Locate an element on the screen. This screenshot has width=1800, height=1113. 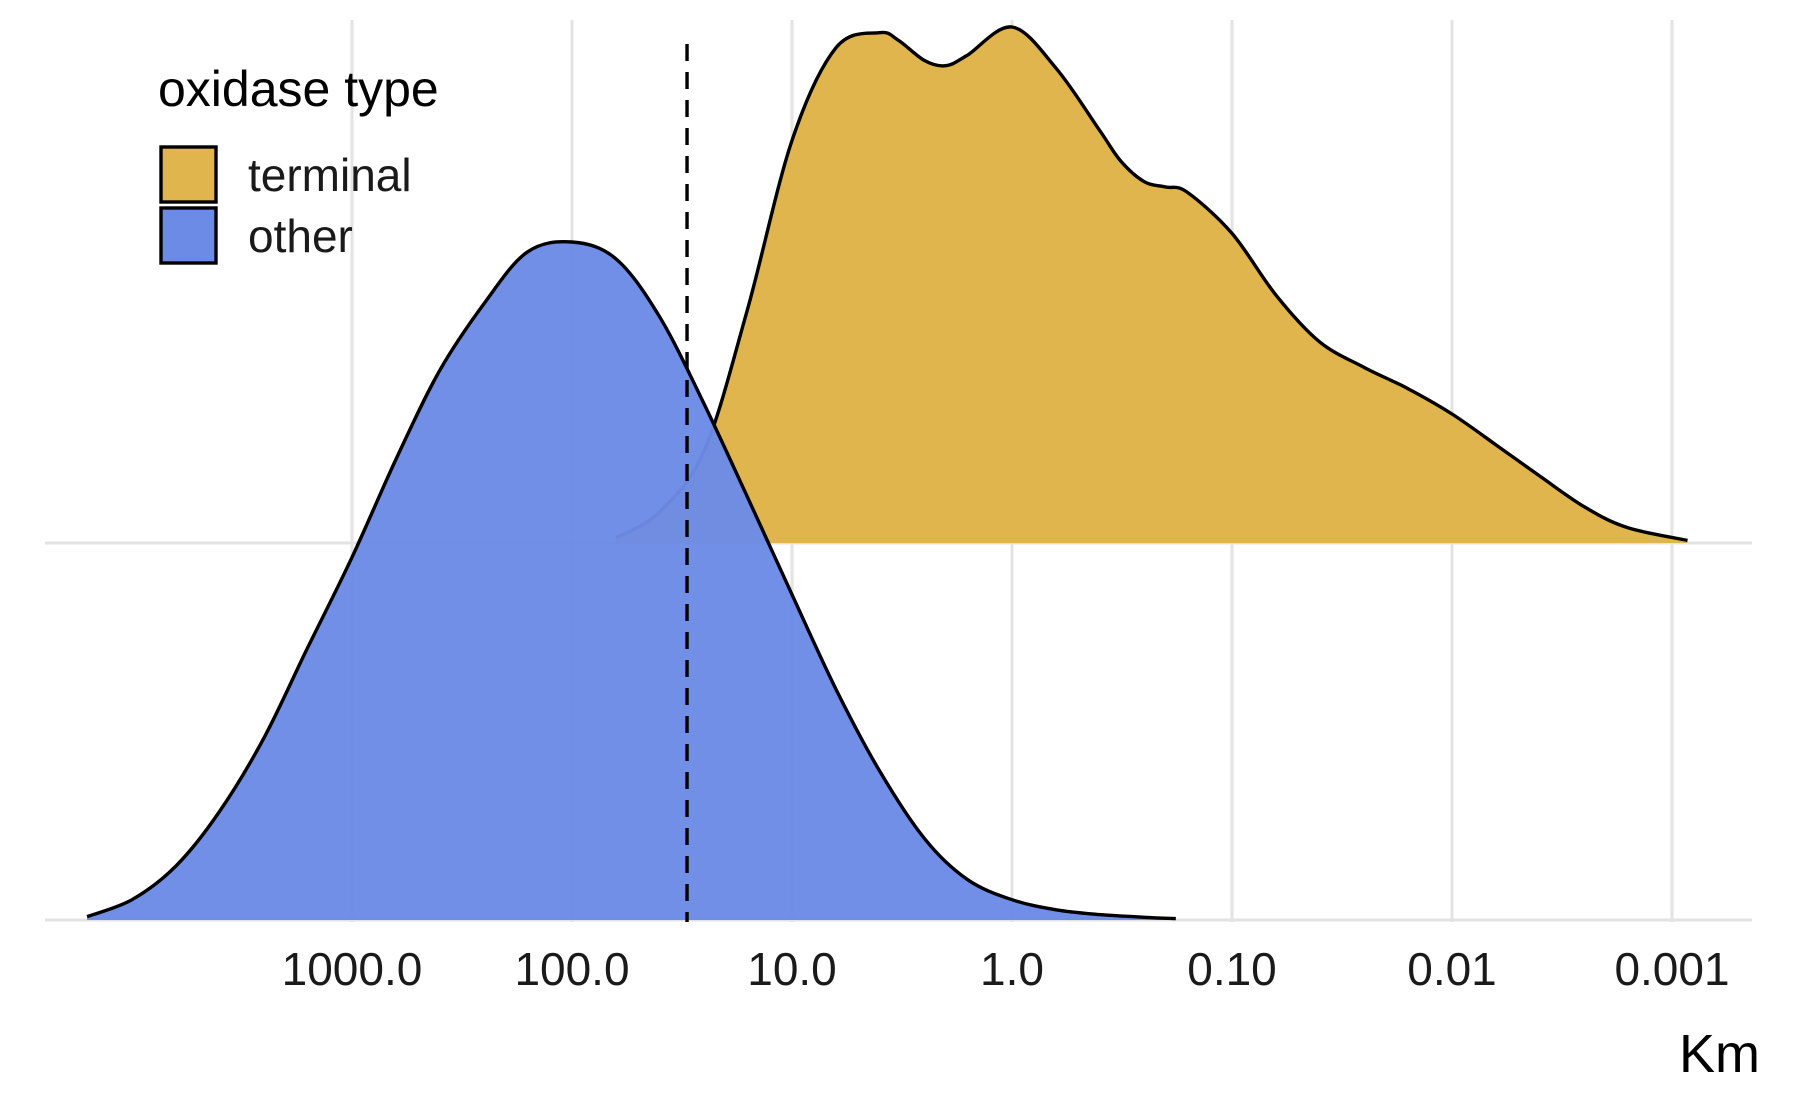
legend-title: oxidase type is located at coordinates (298, 89).